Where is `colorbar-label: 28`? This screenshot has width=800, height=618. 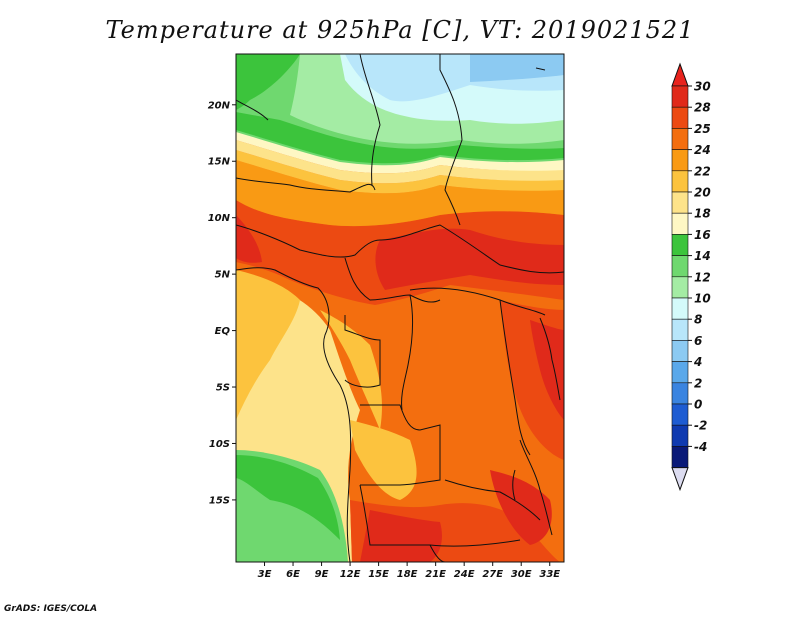
colorbar-label: 28 is located at coordinates (702, 108).